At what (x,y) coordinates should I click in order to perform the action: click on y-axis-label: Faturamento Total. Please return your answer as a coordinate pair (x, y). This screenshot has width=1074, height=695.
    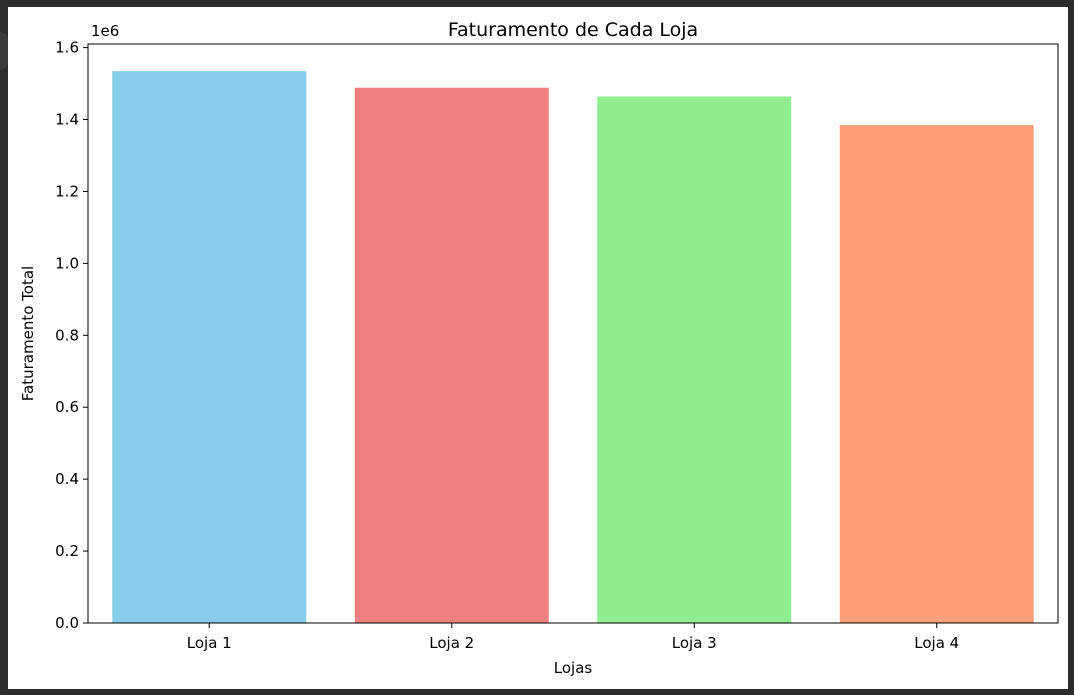
    Looking at the image, I should click on (28, 333).